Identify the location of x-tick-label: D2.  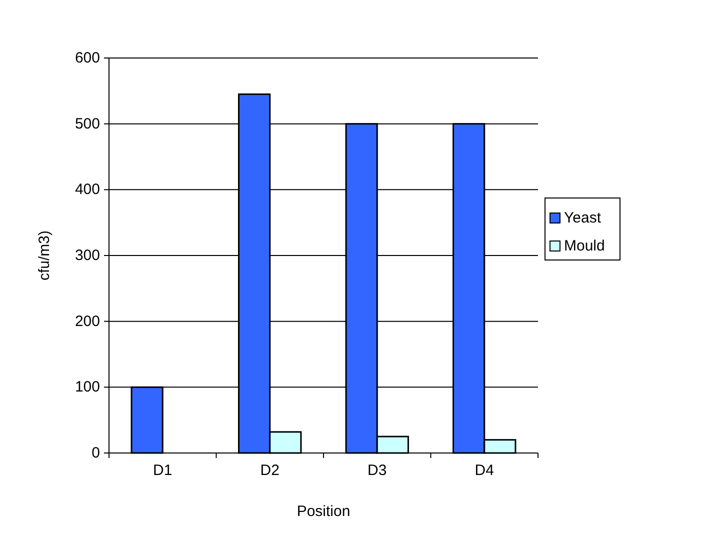
(270, 470).